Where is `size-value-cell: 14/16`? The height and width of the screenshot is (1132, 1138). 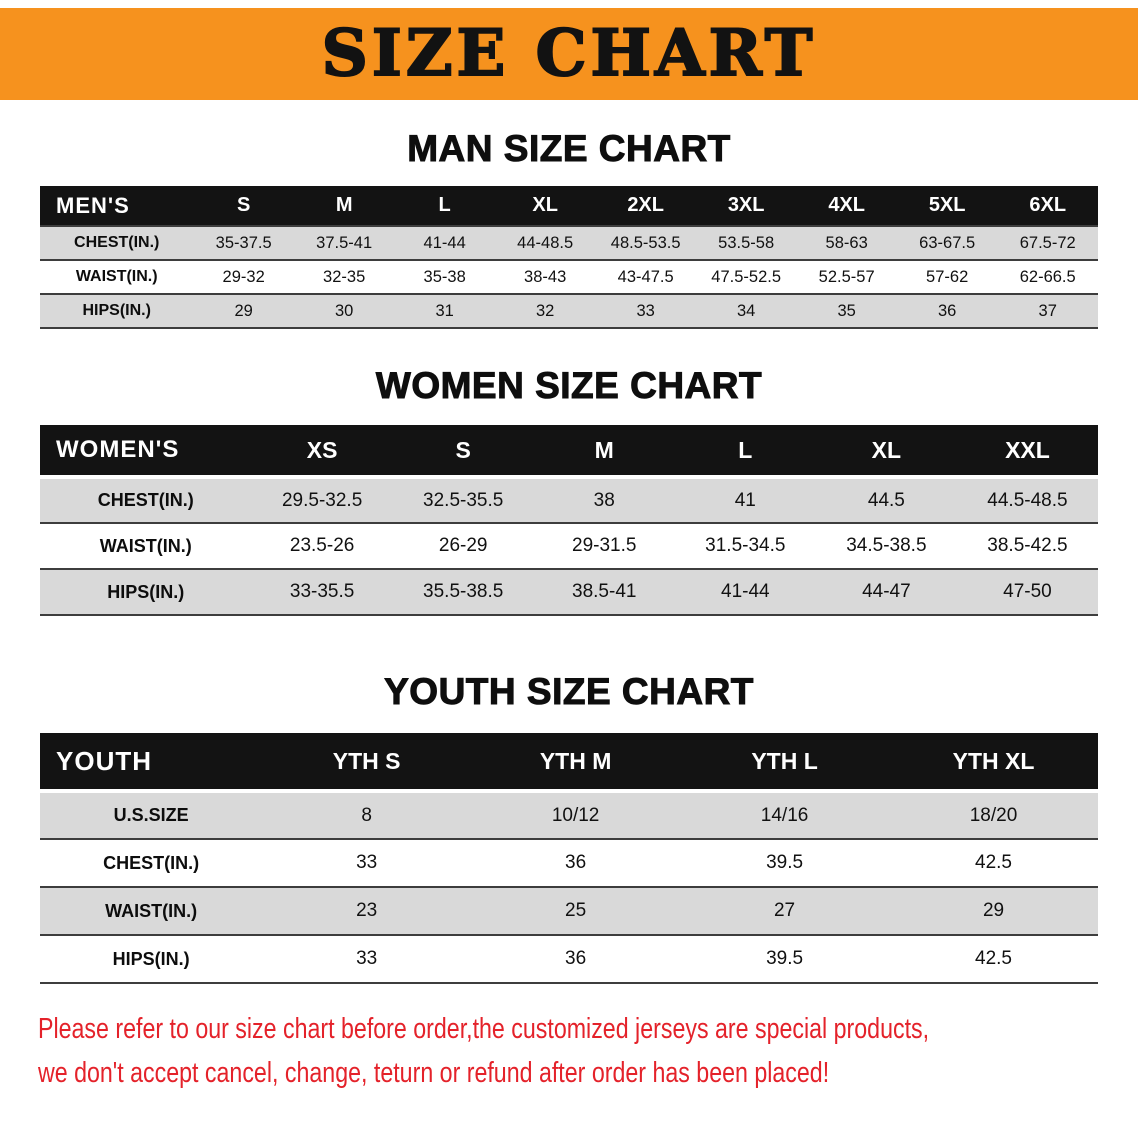
size-value-cell: 14/16 is located at coordinates (785, 814).